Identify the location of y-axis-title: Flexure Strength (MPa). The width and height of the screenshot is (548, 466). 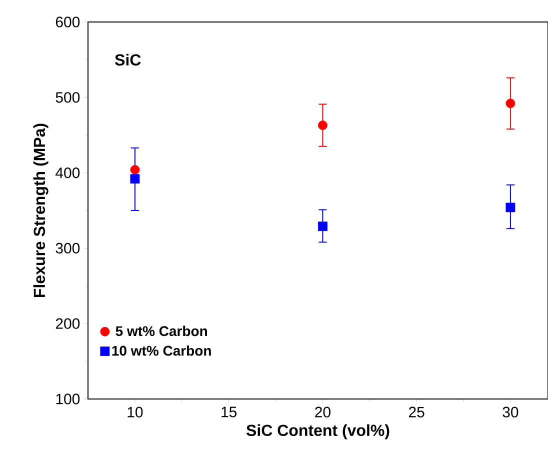
(40, 210).